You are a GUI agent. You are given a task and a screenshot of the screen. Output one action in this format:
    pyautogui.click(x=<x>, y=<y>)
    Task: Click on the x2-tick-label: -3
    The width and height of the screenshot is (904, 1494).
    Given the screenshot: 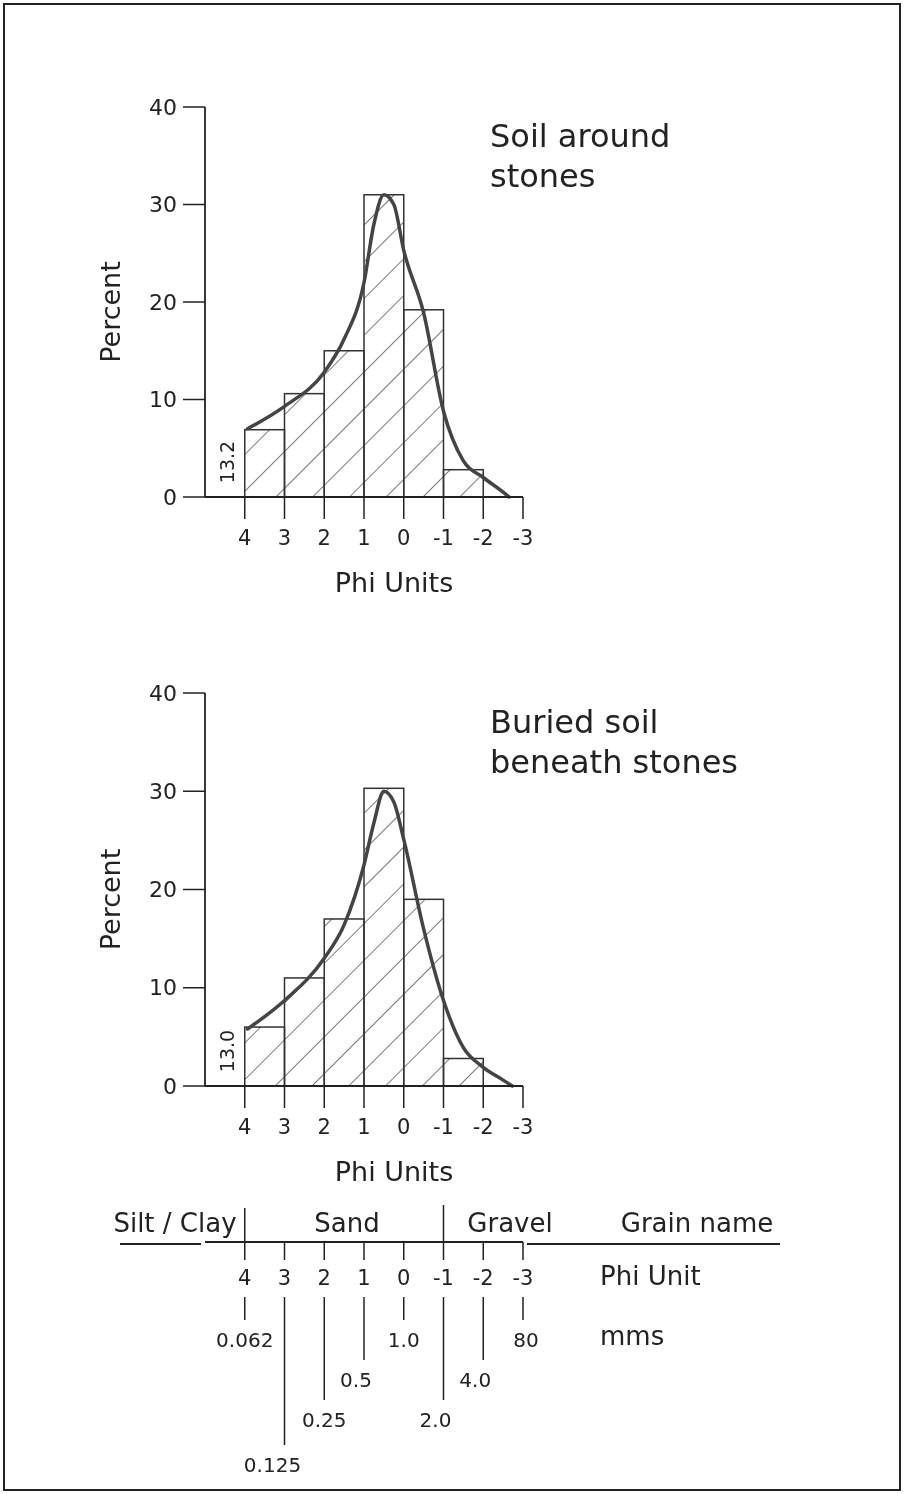 What is the action you would take?
    pyautogui.click(x=523, y=1278)
    